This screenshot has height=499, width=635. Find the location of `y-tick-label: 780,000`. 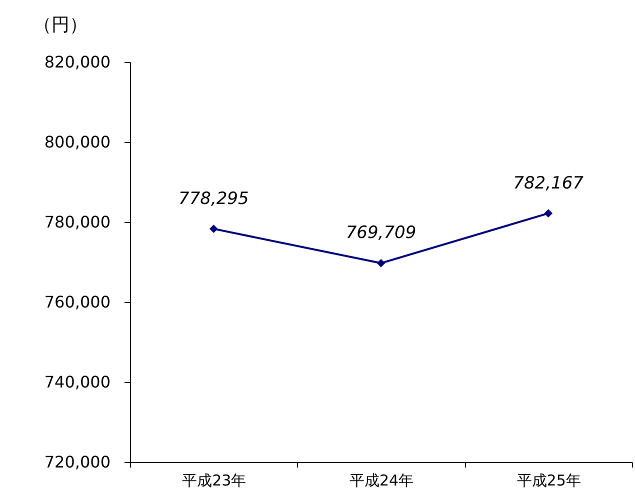

y-tick-label: 780,000 is located at coordinates (77, 222).